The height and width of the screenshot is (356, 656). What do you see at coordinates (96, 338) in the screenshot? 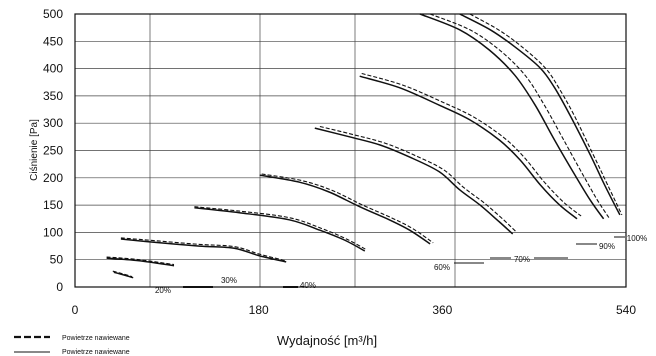
I see `legend-dashed-label: Powietrze nawiewane` at bounding box center [96, 338].